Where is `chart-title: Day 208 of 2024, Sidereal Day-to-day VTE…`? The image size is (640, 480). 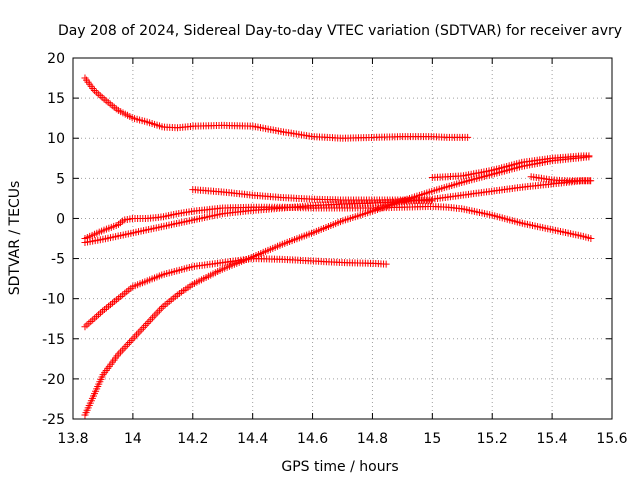 chart-title: Day 208 of 2024, Sidereal Day-to-day VTE… is located at coordinates (340, 31).